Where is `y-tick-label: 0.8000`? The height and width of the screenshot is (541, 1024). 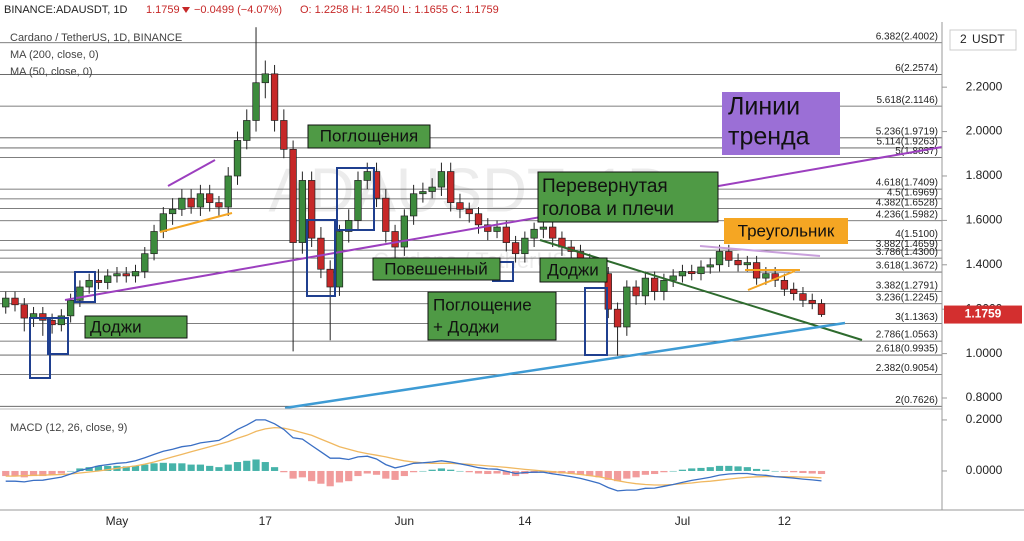 y-tick-label: 0.8000 is located at coordinates (984, 397).